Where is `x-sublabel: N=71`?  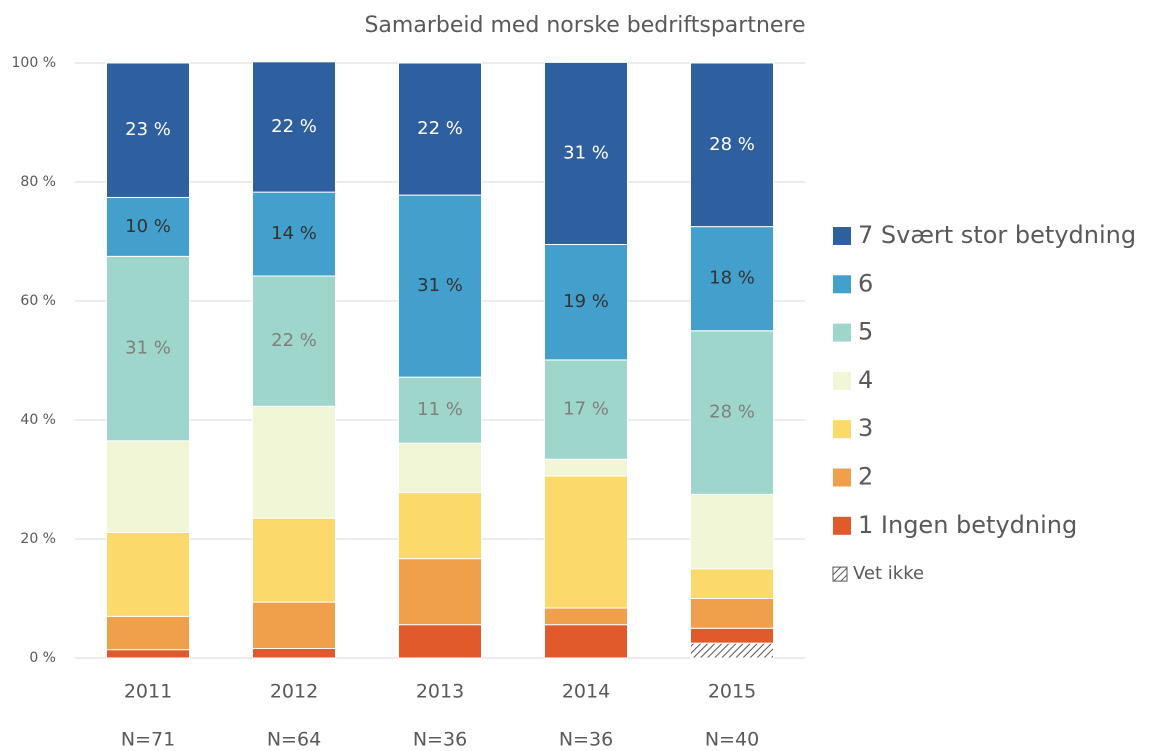
x-sublabel: N=71 is located at coordinates (148, 740).